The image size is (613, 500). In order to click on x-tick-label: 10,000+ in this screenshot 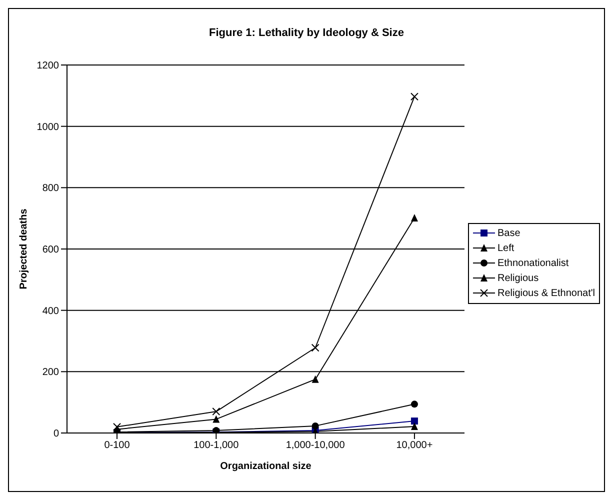, I will do `click(414, 446)`.